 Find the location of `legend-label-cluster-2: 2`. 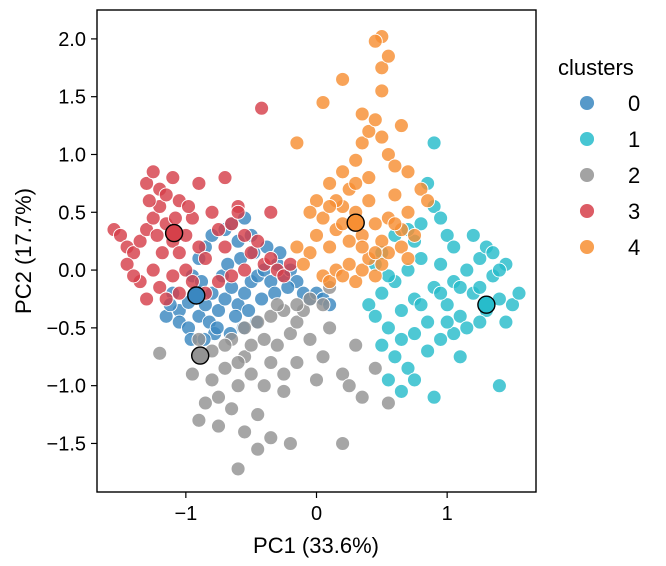

legend-label-cluster-2: 2 is located at coordinates (634, 175).